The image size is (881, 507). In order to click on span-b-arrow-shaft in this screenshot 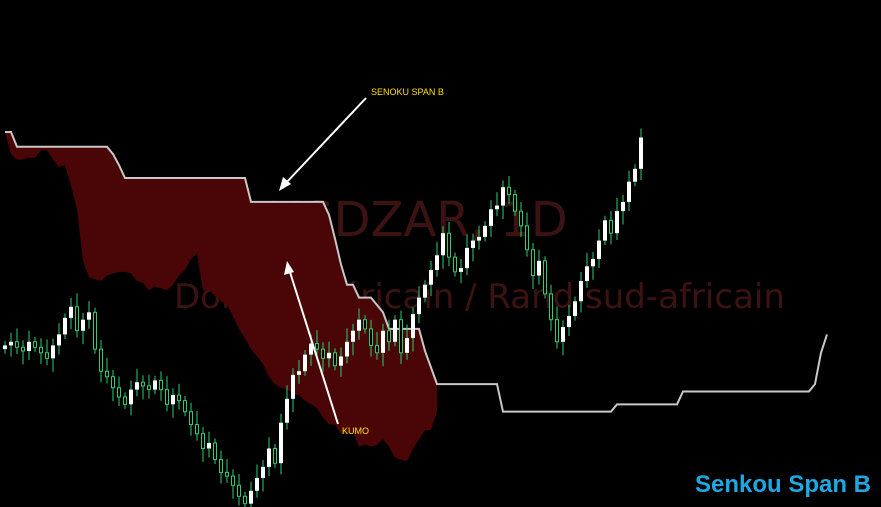, I will do `click(325, 141)`.